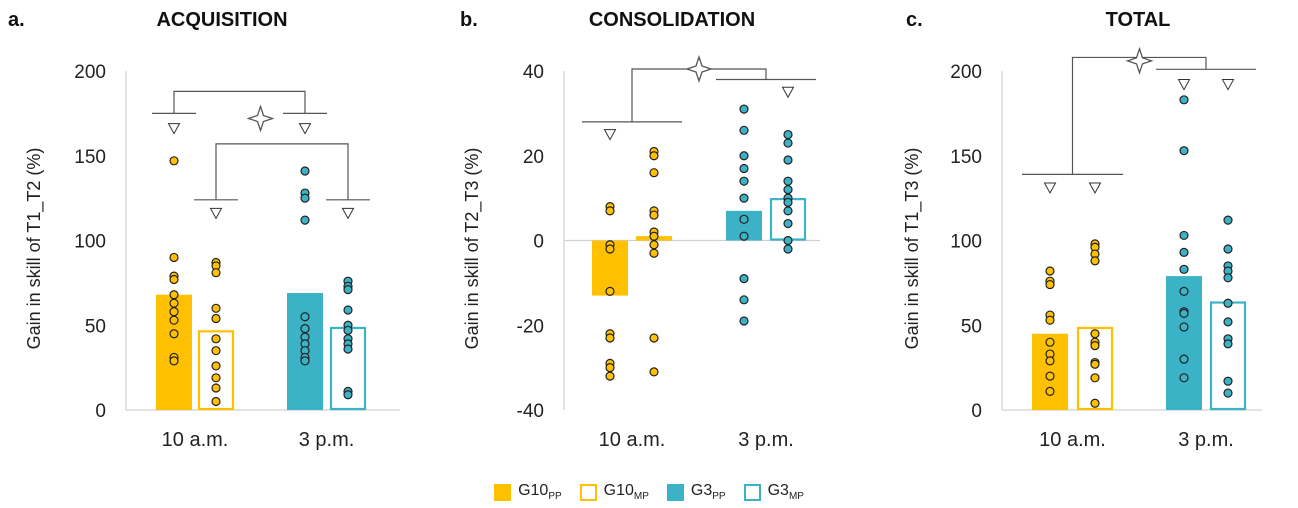 The image size is (1298, 508). What do you see at coordinates (966, 72) in the screenshot?
I see `y-tick-label: 200` at bounding box center [966, 72].